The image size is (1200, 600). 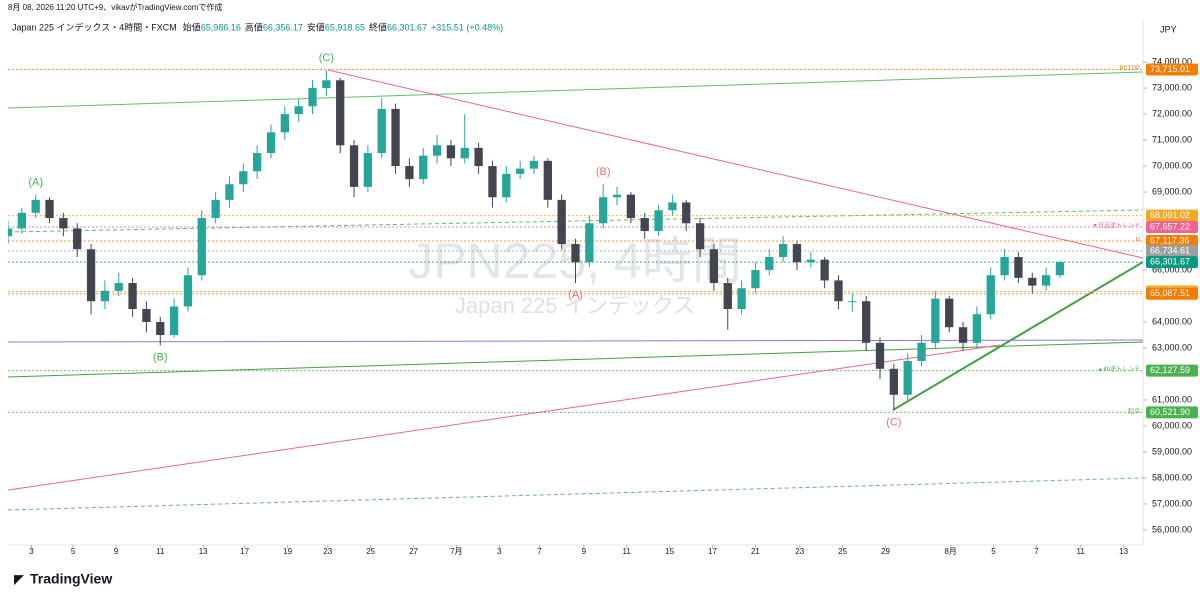 I want to click on level-note: ▼日足逆トレンド, so click(x=1116, y=226).